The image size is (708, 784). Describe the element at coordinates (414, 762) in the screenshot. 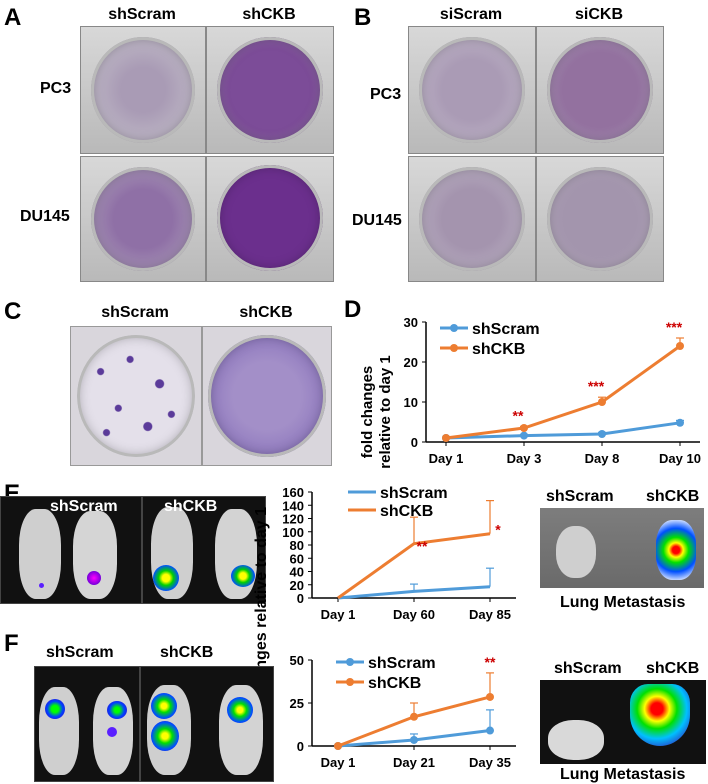

I see `x-tick-label: Day 21` at that location.